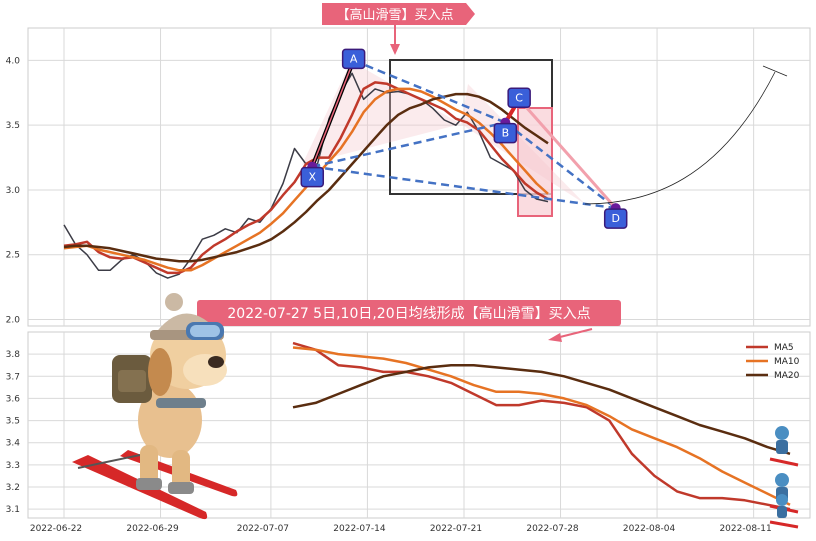  I want to click on x-tick-label: 2022-08-11, so click(745, 529).